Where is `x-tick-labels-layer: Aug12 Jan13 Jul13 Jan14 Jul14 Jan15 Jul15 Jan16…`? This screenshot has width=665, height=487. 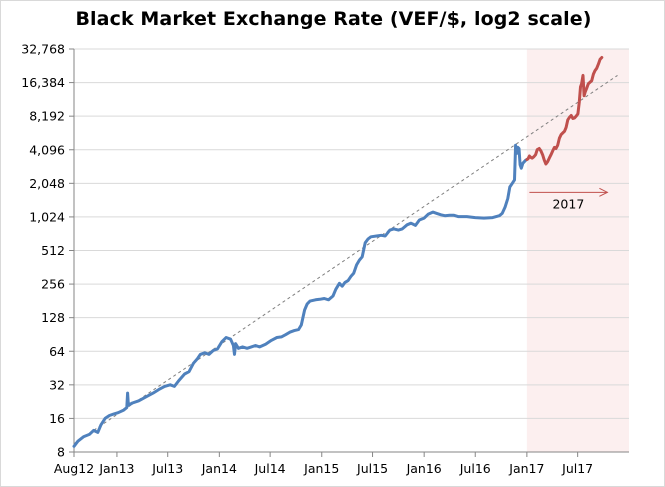 x-tick-labels-layer: Aug12 Jan13 Jul13 Jan14 Jul14 Jan15 Jul15 Jan16… is located at coordinates (323, 468).